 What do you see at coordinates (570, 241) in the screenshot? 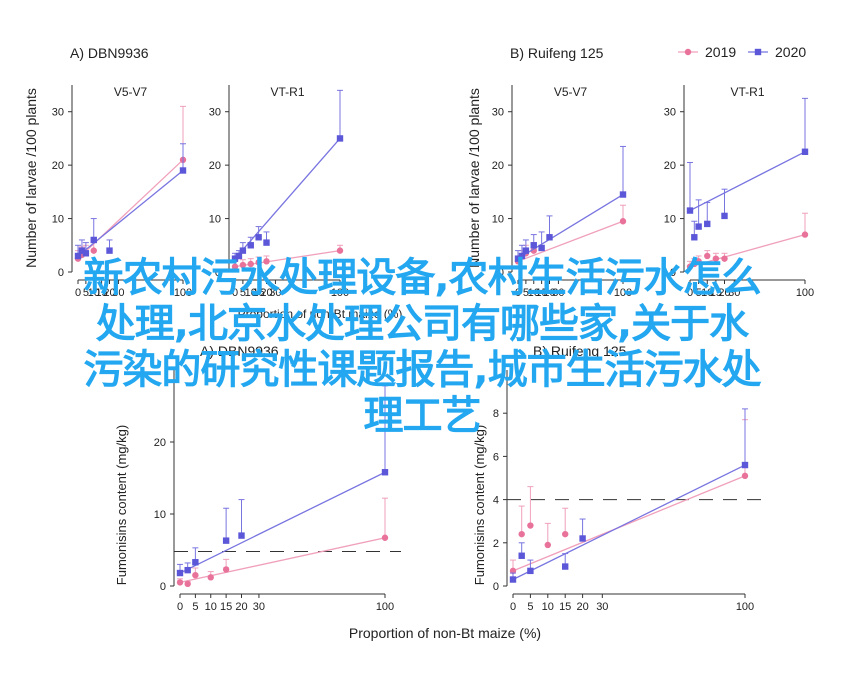
I see `series-line-2019` at bounding box center [570, 241].